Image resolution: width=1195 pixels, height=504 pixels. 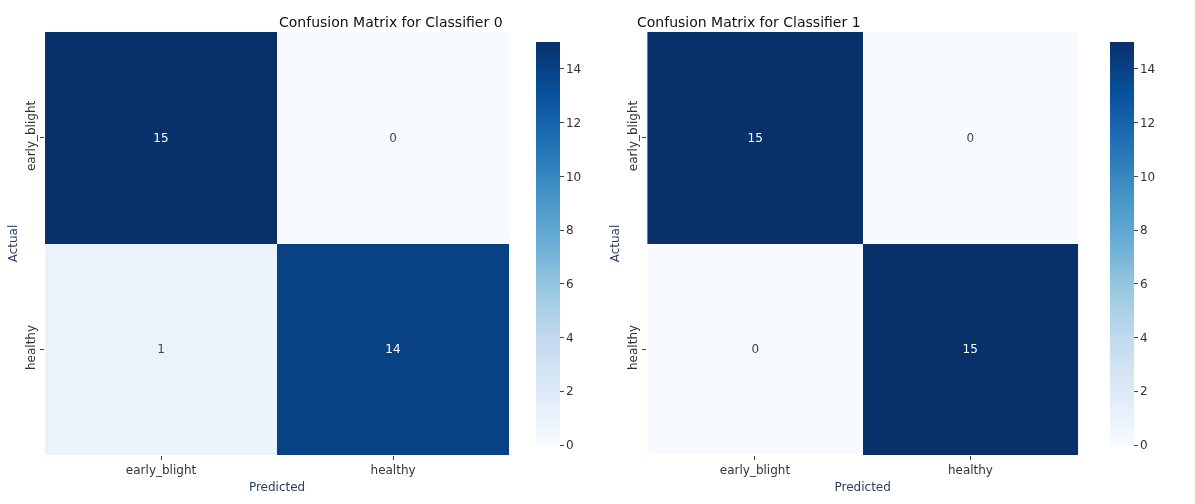 What do you see at coordinates (749, 22) in the screenshot?
I see `chart-title: Confusion Matrix for Classifier 1` at bounding box center [749, 22].